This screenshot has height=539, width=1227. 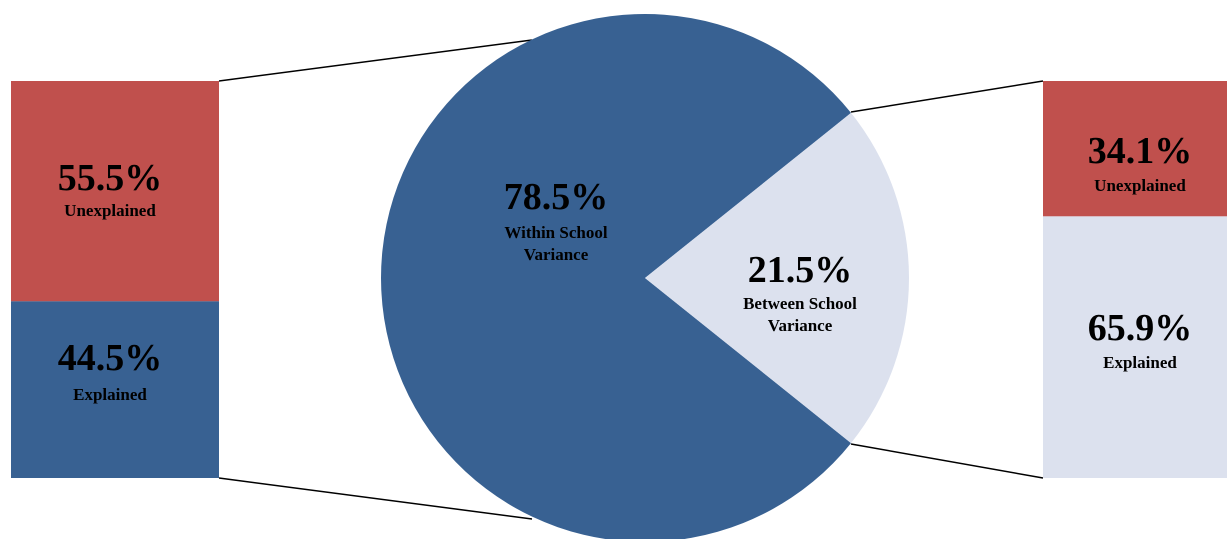 I want to click on right-unexplained-percent: 34.1%, so click(x=1140, y=151).